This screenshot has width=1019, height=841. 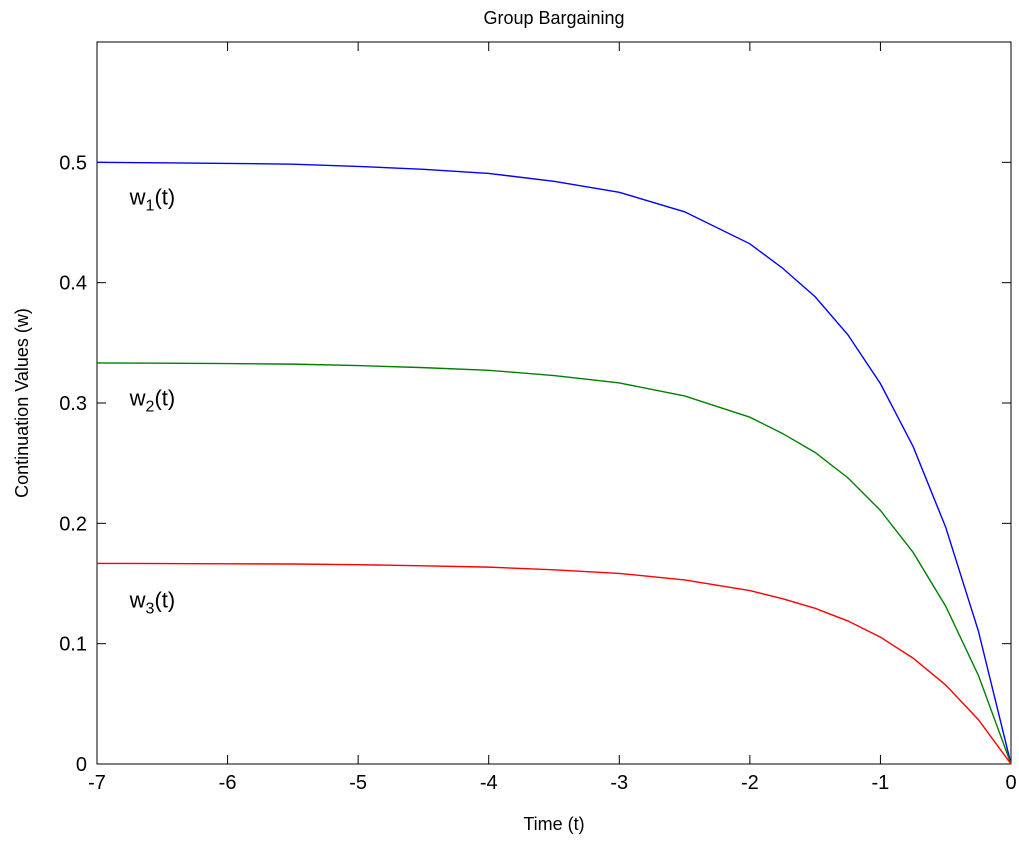 What do you see at coordinates (152, 603) in the screenshot?
I see `series-label-w3: w3(t)` at bounding box center [152, 603].